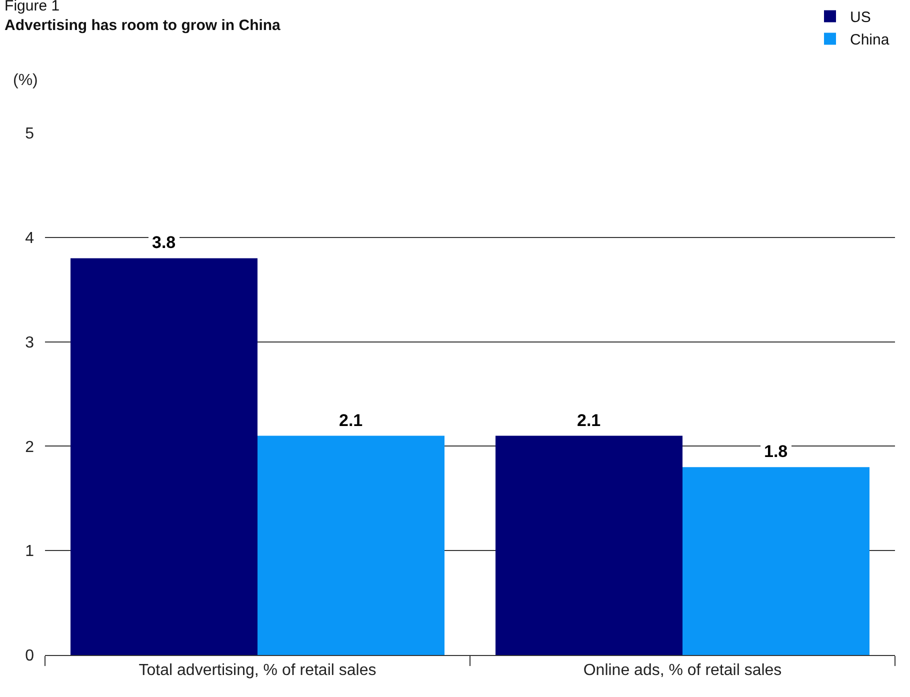 This screenshot has height=697, width=910. What do you see at coordinates (143, 25) in the screenshot?
I see `chart-subtitle: Advertising has room to grow in China` at bounding box center [143, 25].